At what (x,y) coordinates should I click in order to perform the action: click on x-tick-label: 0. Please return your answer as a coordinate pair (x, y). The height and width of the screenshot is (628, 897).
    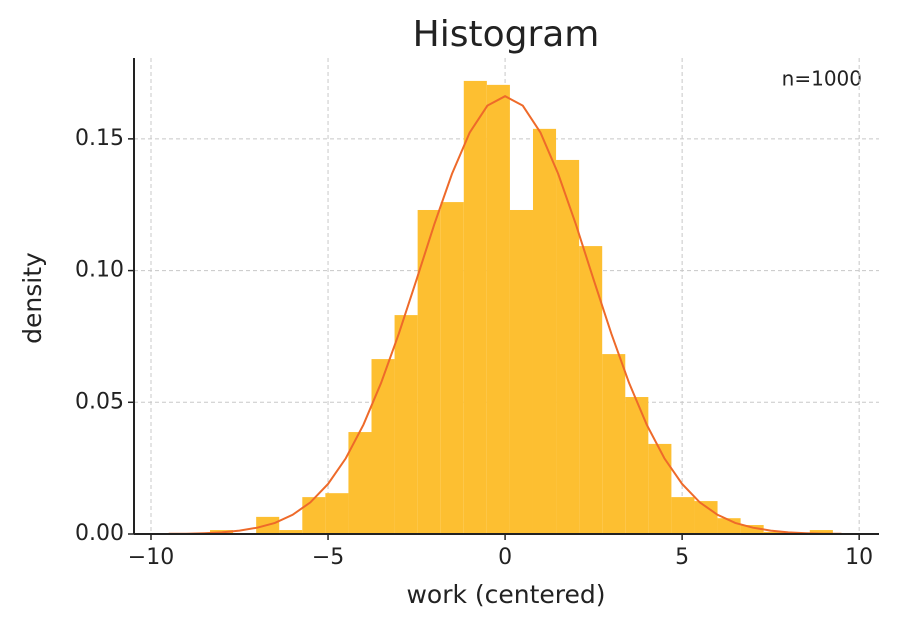
    Looking at the image, I should click on (505, 557).